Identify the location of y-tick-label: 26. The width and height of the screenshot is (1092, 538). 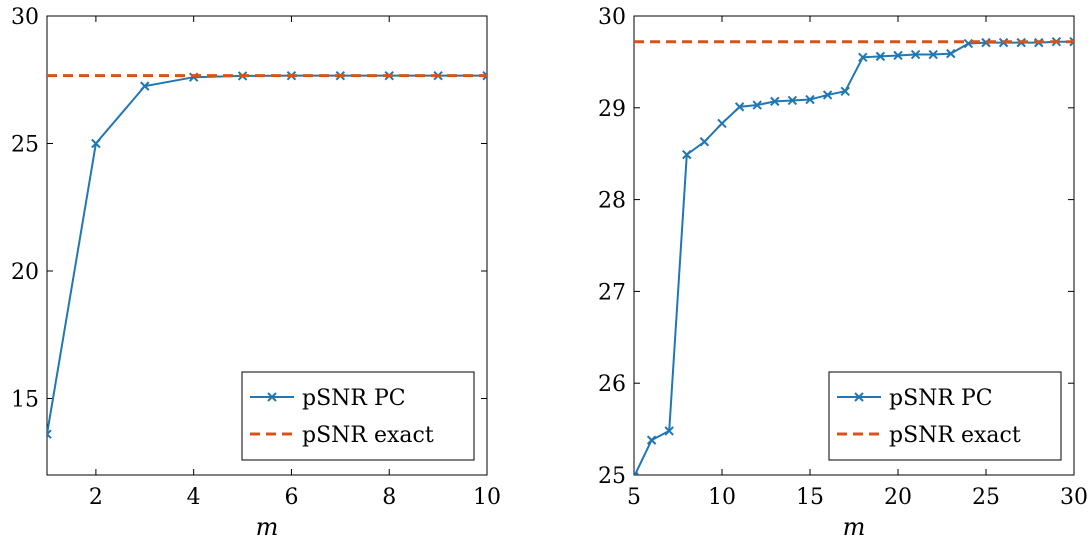
(612, 384).